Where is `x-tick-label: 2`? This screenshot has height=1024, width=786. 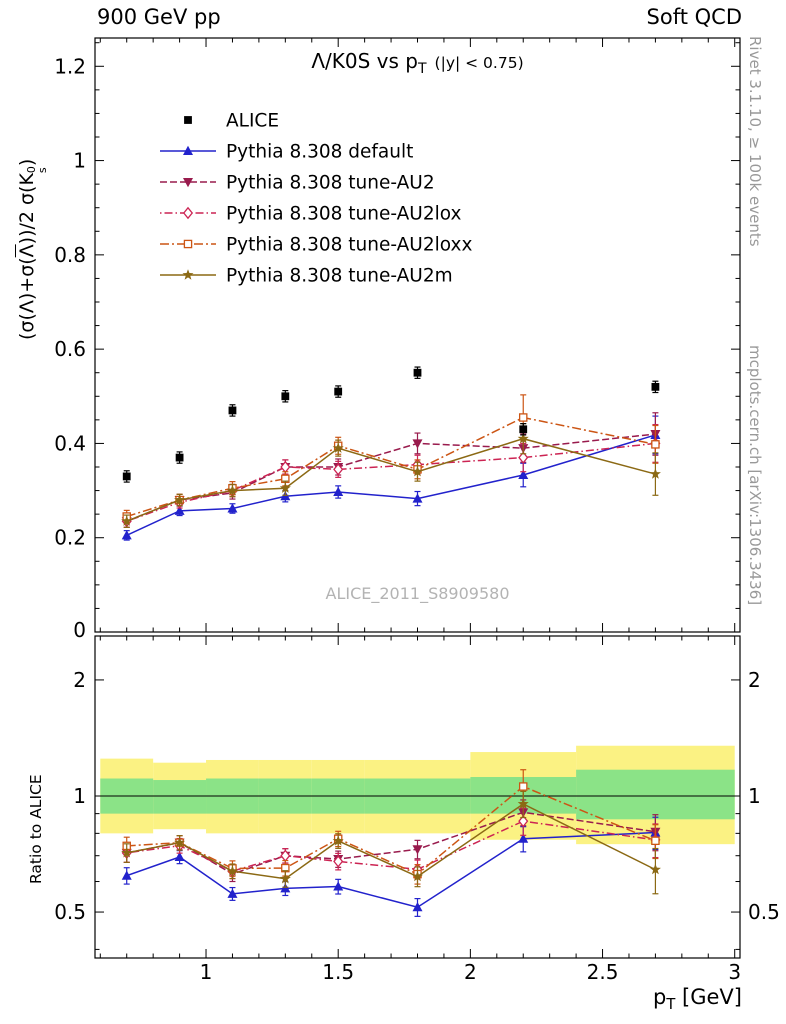 x-tick-label: 2 is located at coordinates (470, 972).